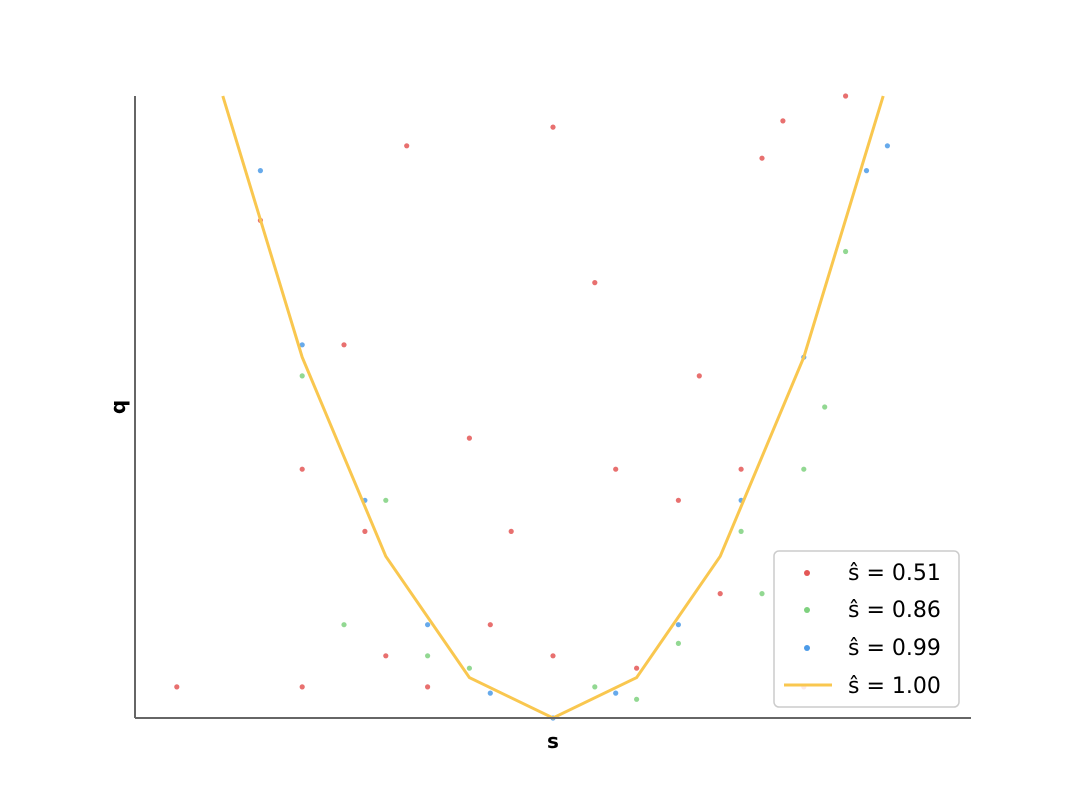 This screenshot has width=1079, height=809. What do you see at coordinates (894, 573) in the screenshot?
I see `legend-label-051: ŝ = 0.51` at bounding box center [894, 573].